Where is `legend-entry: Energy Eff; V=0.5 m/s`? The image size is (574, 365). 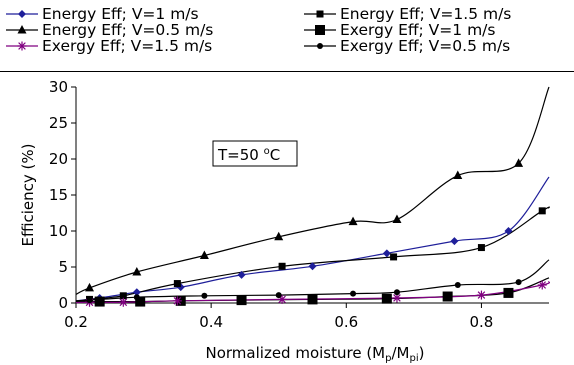 legend-entry: Energy Eff; V=0.5 m/s is located at coordinates (109, 30).